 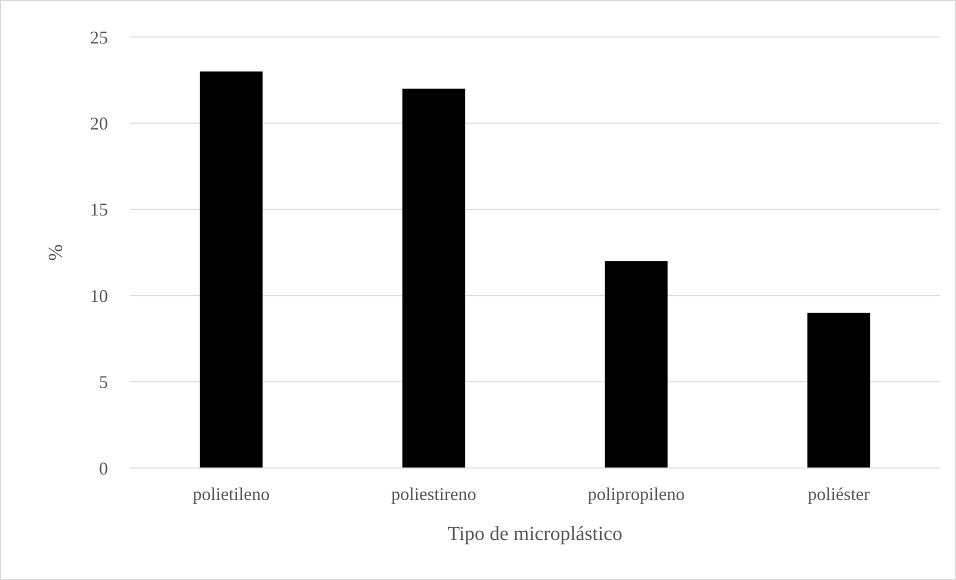 What do you see at coordinates (56, 252) in the screenshot?
I see `y-axis-title: %` at bounding box center [56, 252].